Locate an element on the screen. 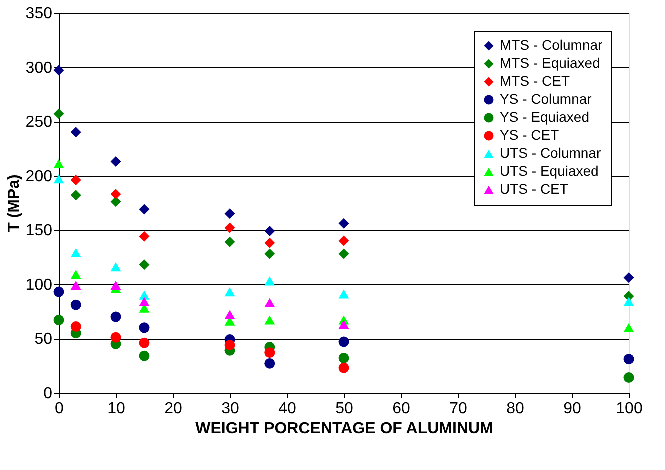  x-tick-label: 50 is located at coordinates (345, 409).